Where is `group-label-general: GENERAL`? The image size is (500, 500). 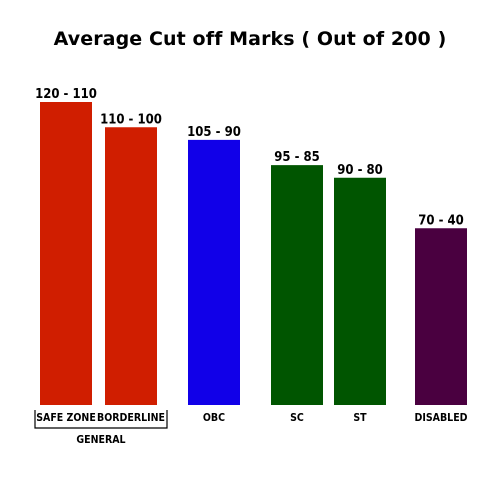
group-label-general: GENERAL is located at coordinates (100, 440).